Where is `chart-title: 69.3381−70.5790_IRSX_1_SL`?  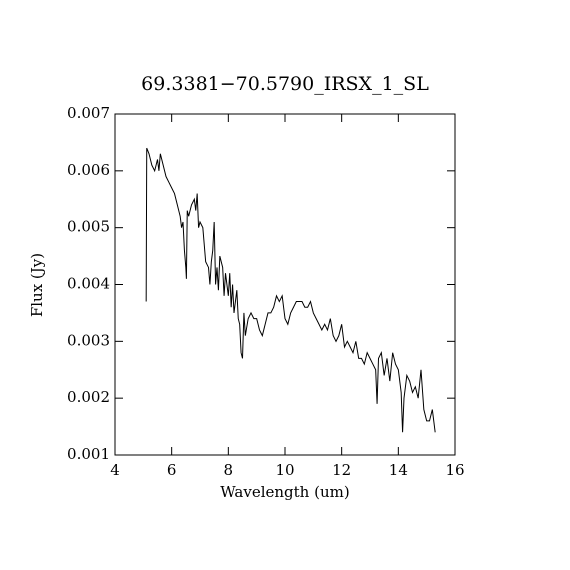
chart-title: 69.3381−70.5790_IRSX_1_SL is located at coordinates (285, 84).